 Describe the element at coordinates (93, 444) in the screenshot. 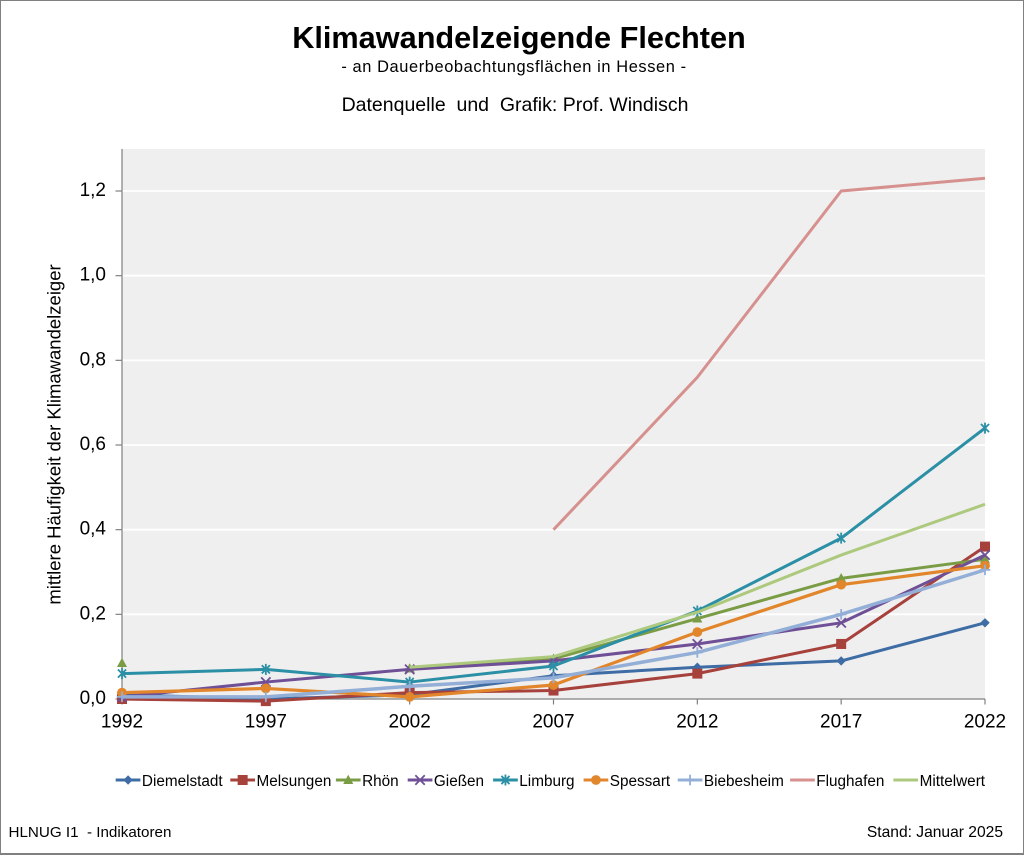

I see `svg-text: 0,6` at that location.